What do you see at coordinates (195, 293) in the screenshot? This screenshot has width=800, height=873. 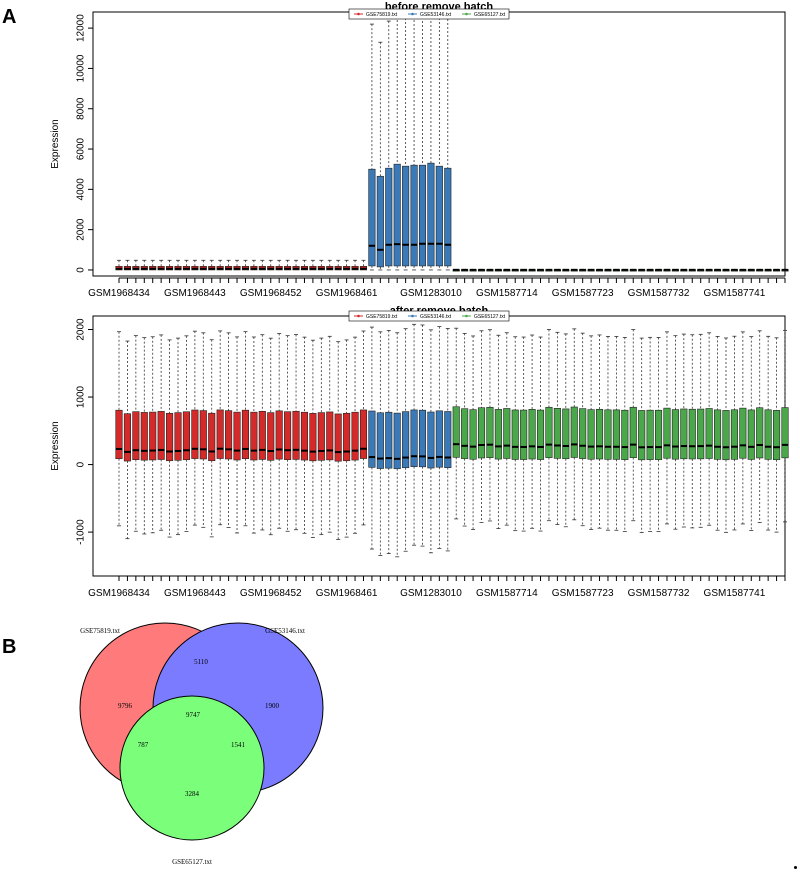 I see `x-tick-label: GSM1968443` at bounding box center [195, 293].